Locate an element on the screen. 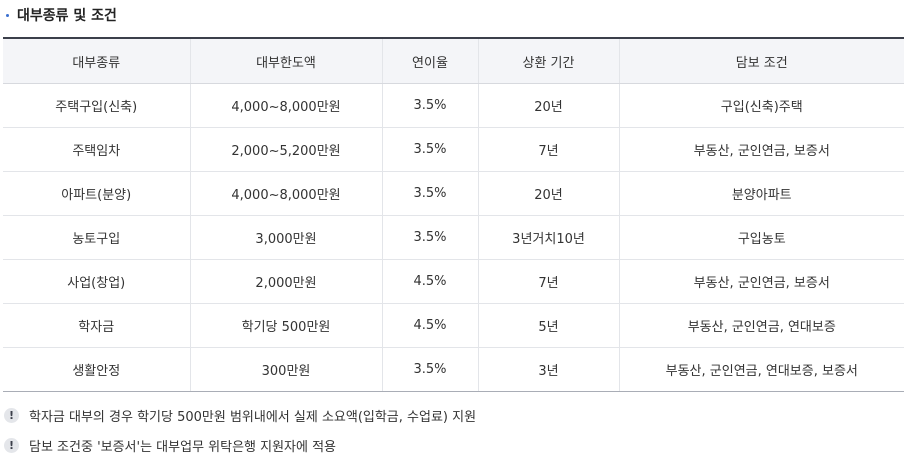 The height and width of the screenshot is (468, 910). table-row: 주택구입(신축) 4,000~8,000만원 3.5% 20년 구입(신축)주택 is located at coordinates (453, 105).